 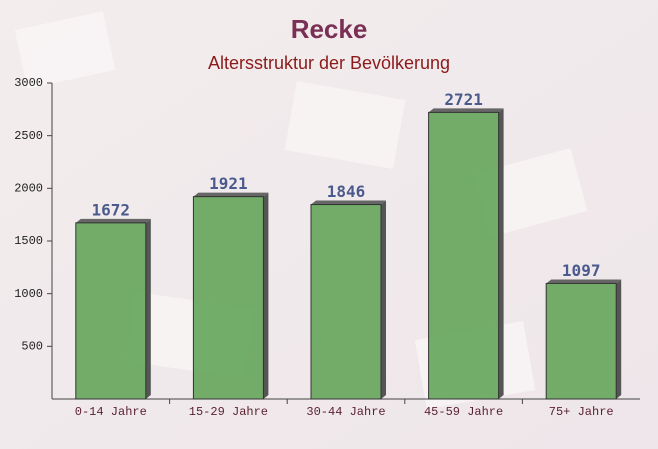 I want to click on y-tick-label: 1000, so click(x=28, y=294).